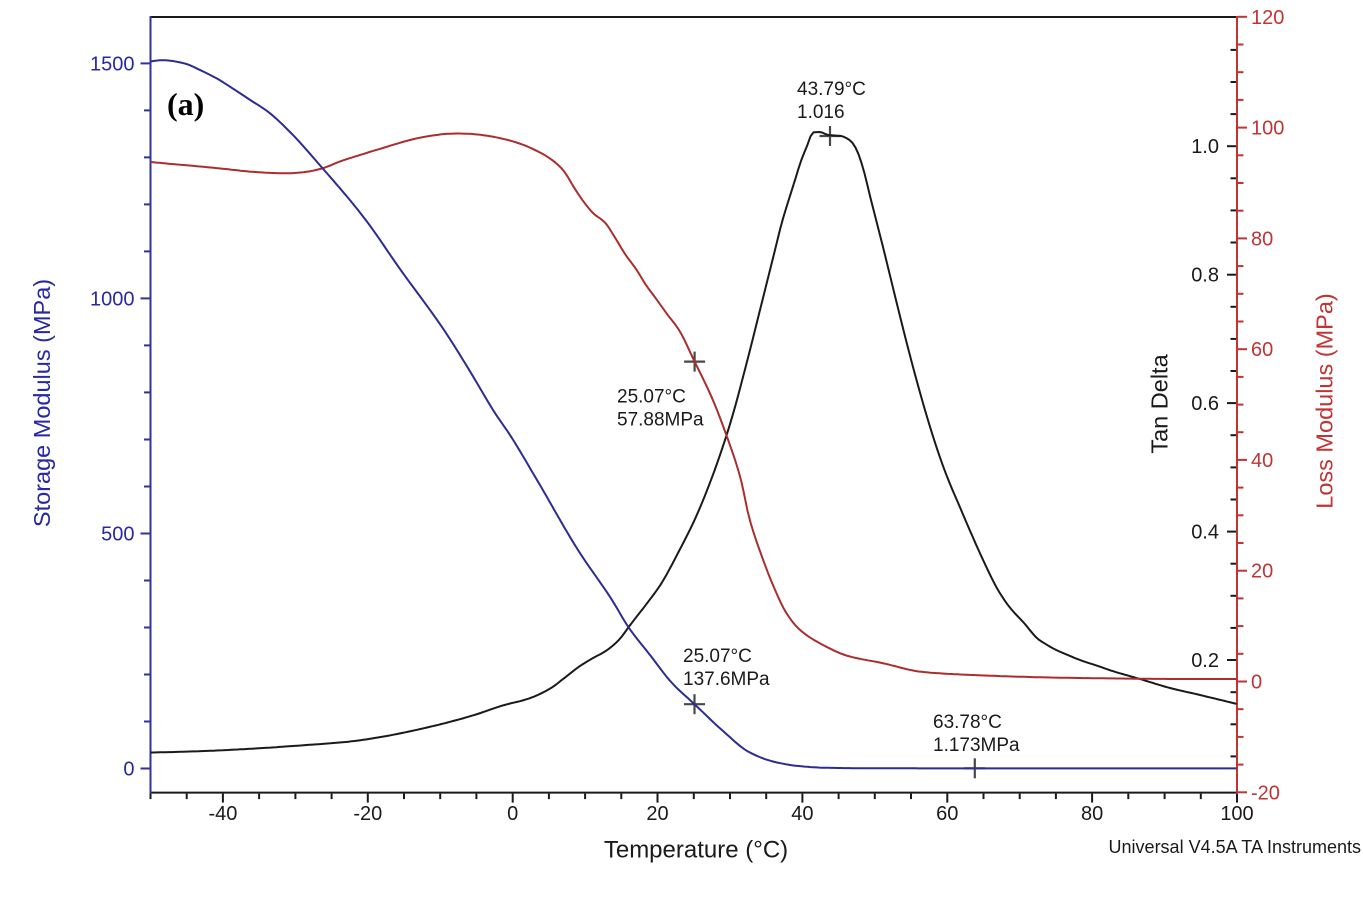 The image size is (1363, 898). What do you see at coordinates (1325, 401) in the screenshot?
I see `svg-text: Loss Modulus (MPa)` at bounding box center [1325, 401].